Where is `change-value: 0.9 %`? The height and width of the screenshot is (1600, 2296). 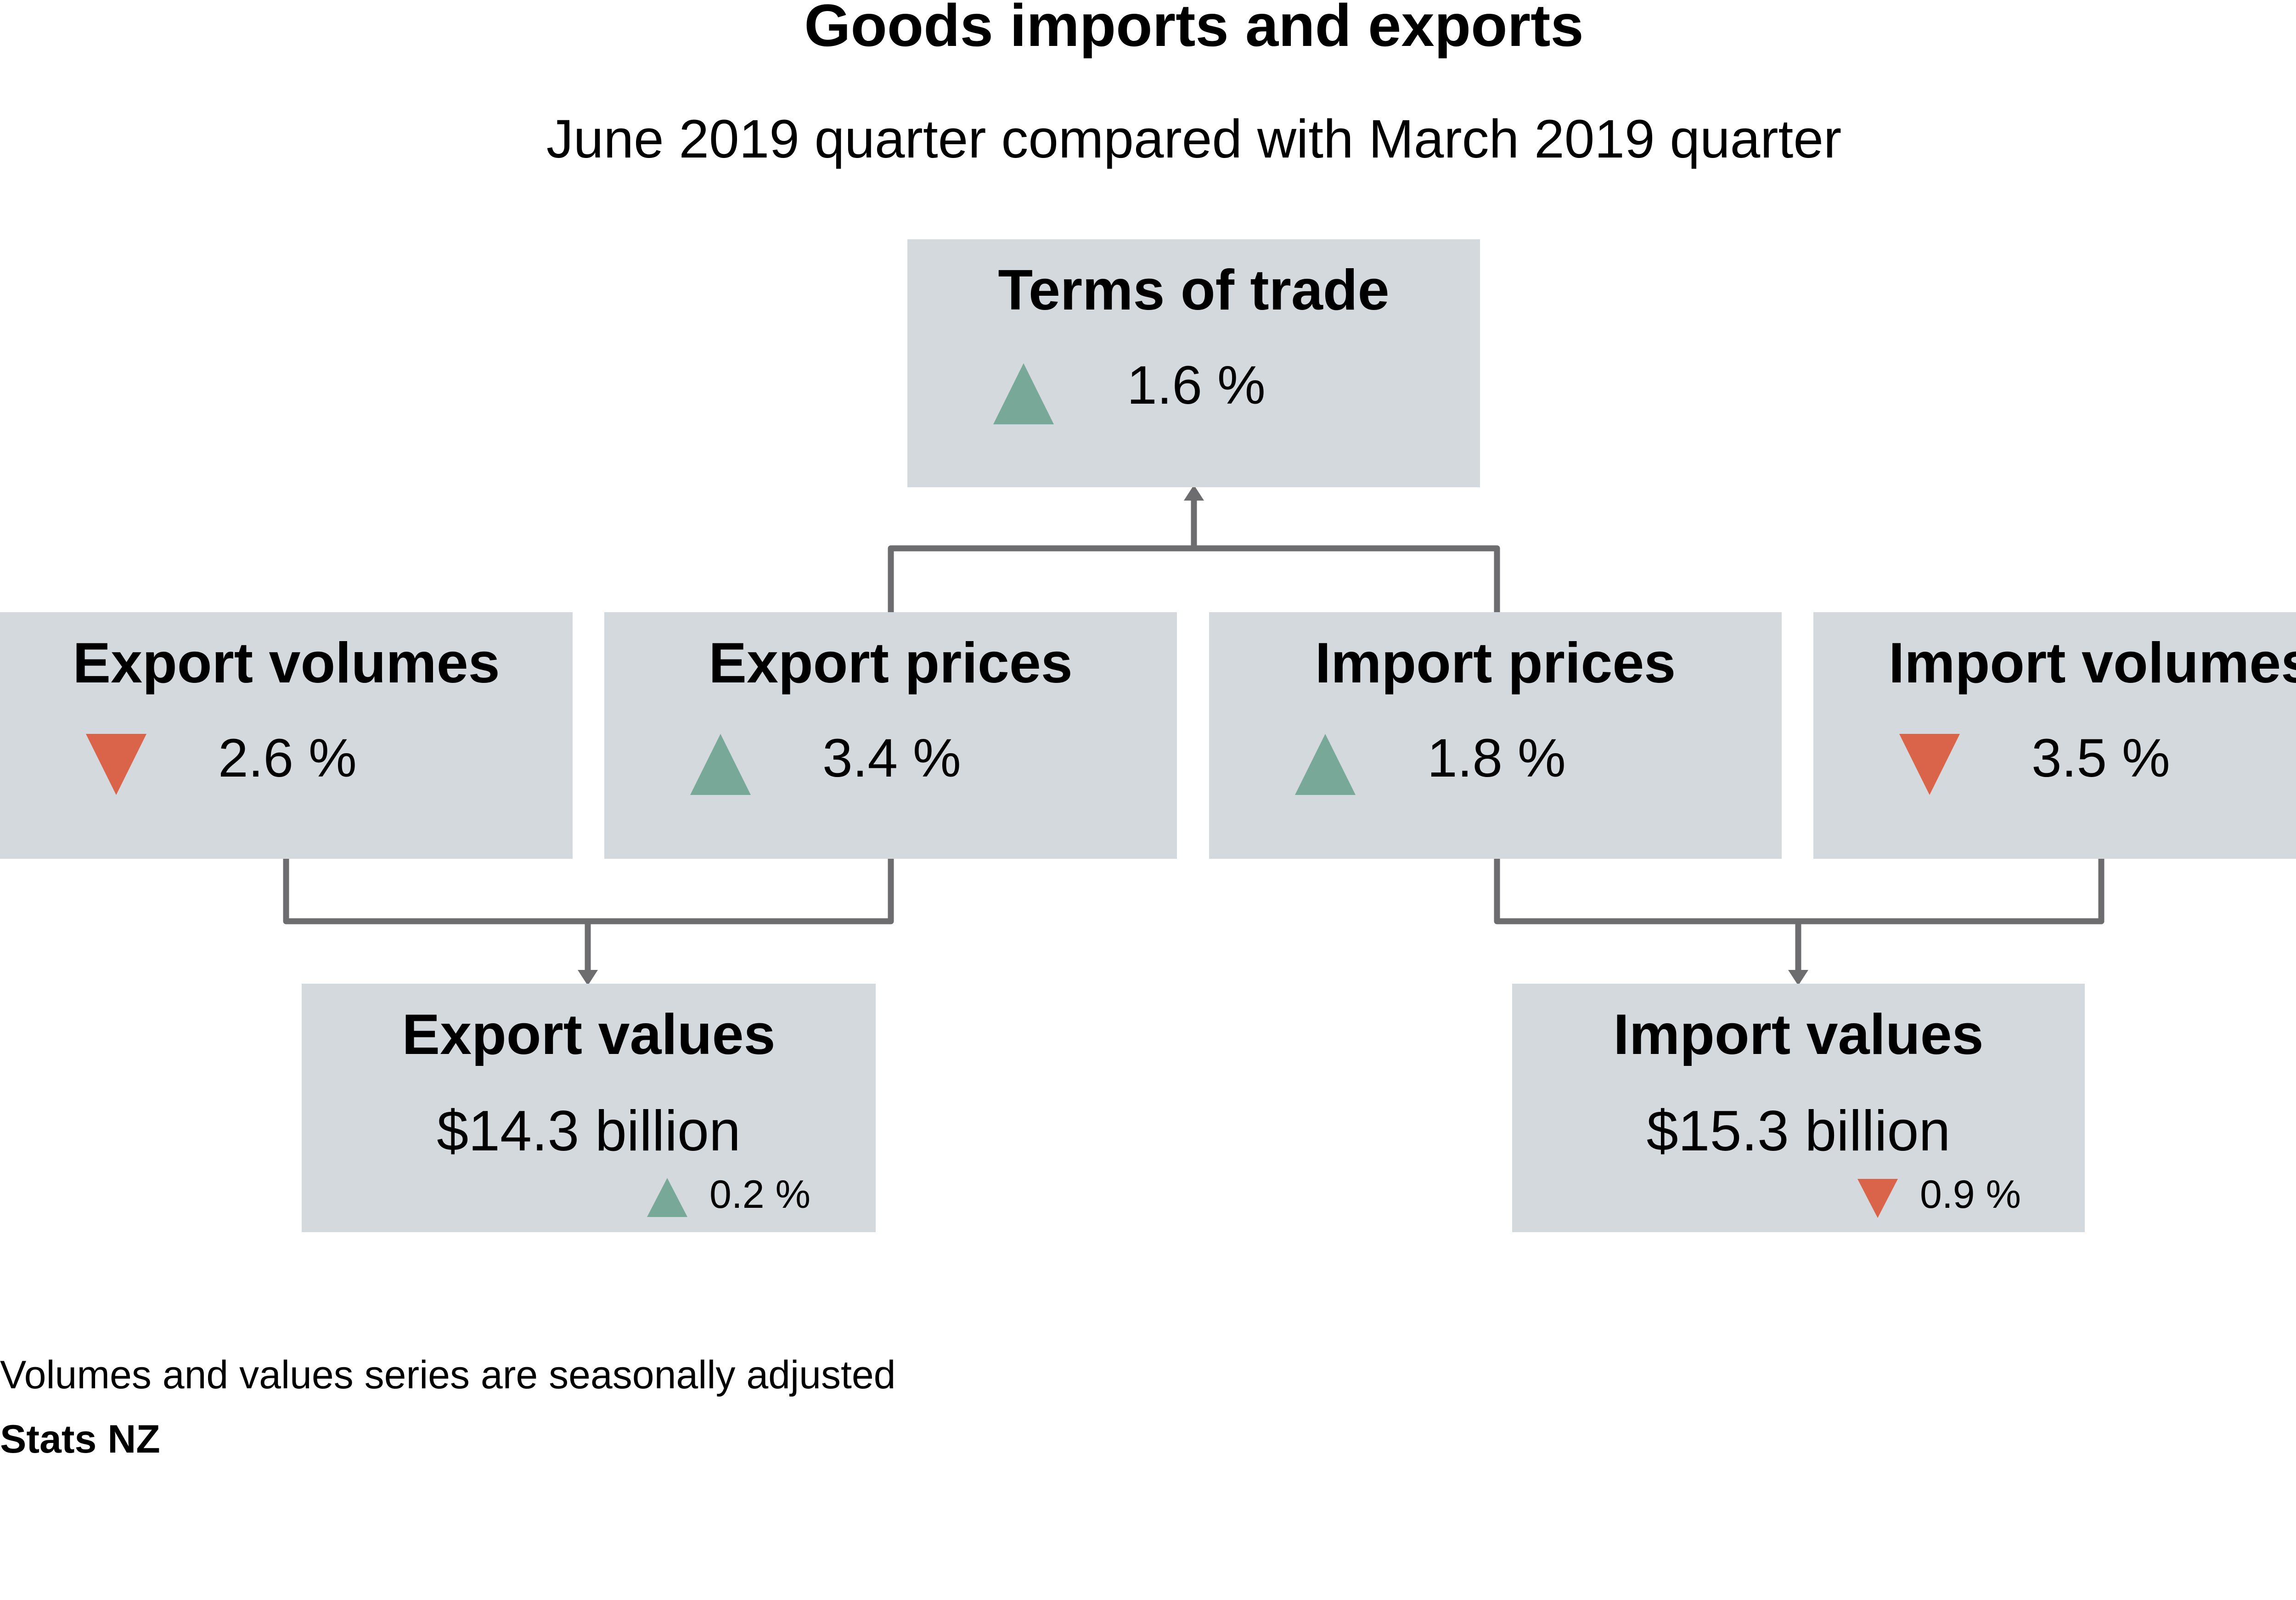 change-value: 0.9 % is located at coordinates (1971, 1195).